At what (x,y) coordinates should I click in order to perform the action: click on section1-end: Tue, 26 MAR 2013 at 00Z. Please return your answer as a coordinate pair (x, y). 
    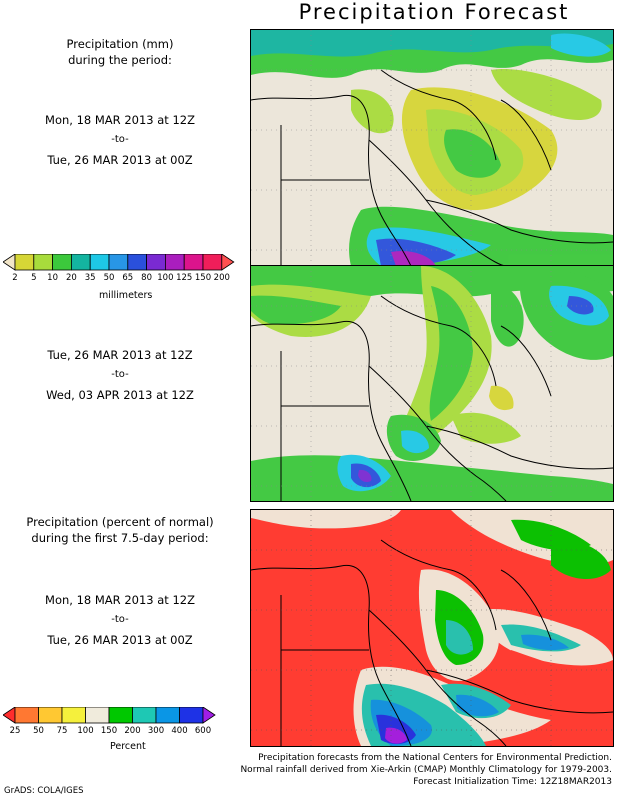
    Looking at the image, I should click on (120, 160).